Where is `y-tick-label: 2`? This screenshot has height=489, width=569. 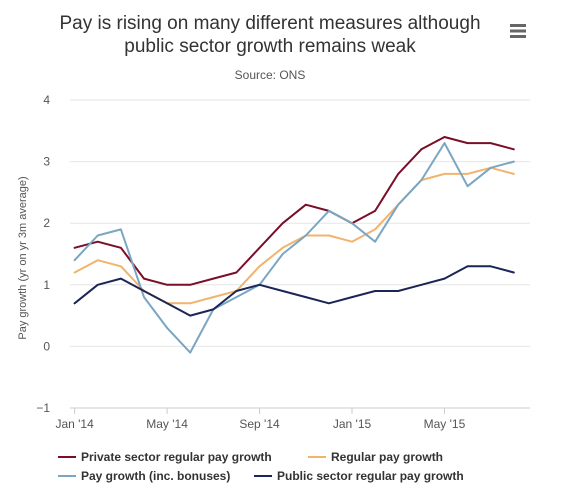 y-tick-label: 2 is located at coordinates (46, 223).